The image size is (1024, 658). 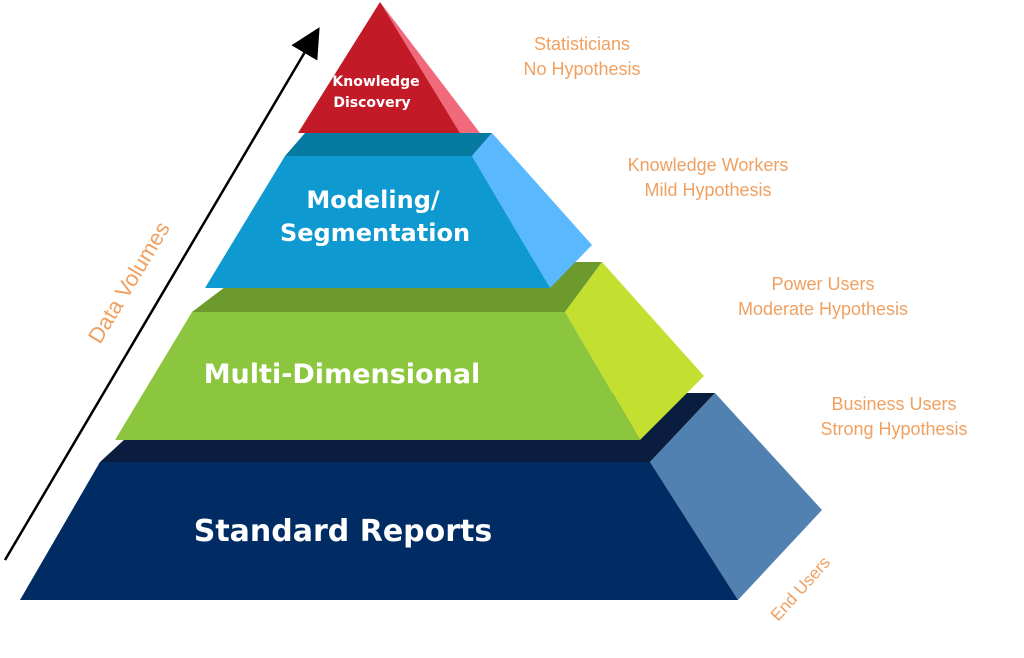 What do you see at coordinates (379, 67) in the screenshot?
I see `knowledge-discovery-front-face` at bounding box center [379, 67].